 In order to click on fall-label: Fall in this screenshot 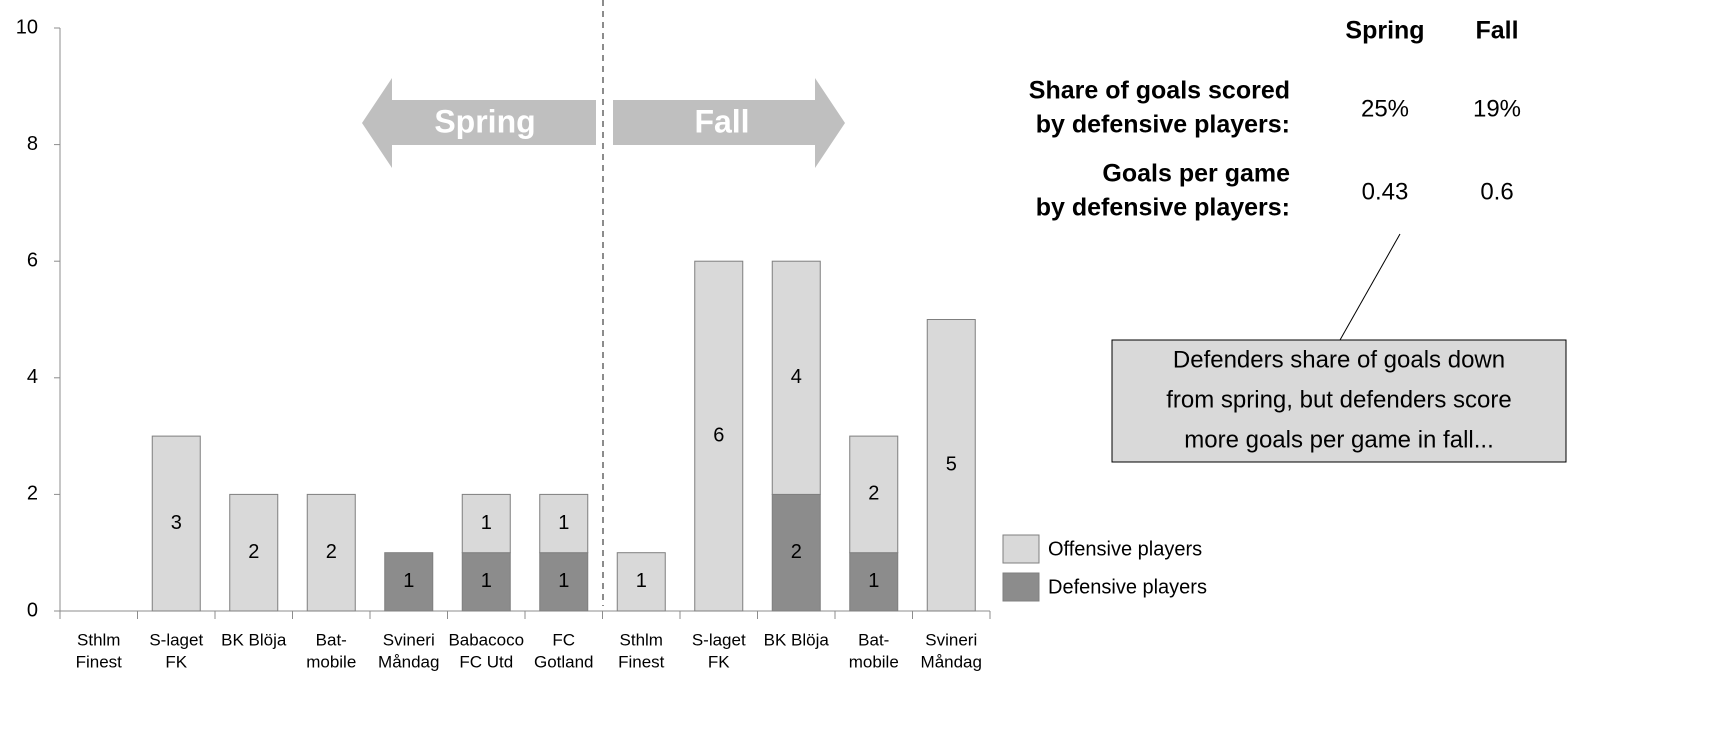, I will do `click(721, 121)`.